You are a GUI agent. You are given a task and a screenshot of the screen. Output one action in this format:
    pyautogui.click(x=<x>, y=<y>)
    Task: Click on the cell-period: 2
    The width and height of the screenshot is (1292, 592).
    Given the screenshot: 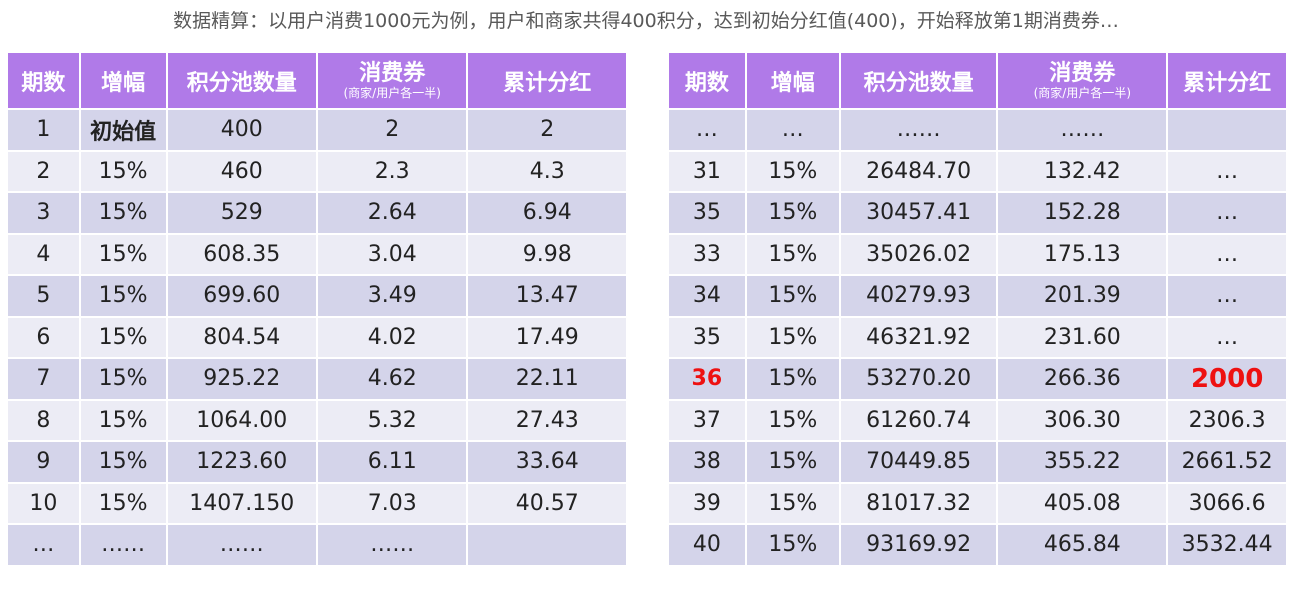 What is the action you would take?
    pyautogui.click(x=43, y=171)
    